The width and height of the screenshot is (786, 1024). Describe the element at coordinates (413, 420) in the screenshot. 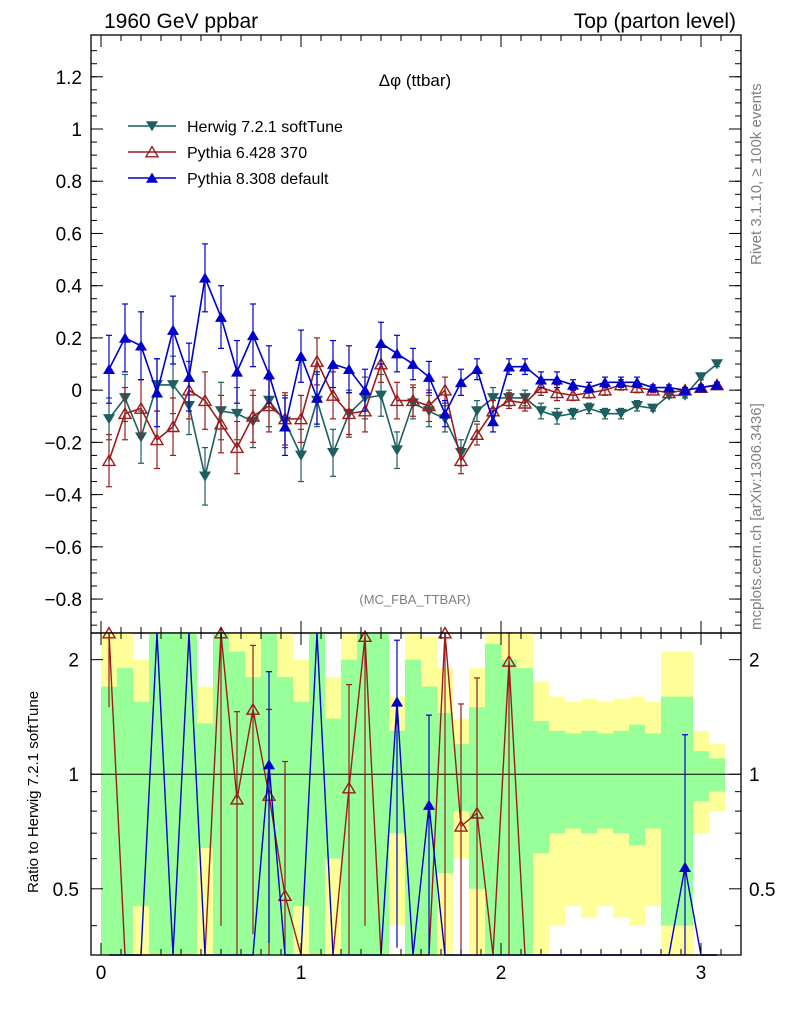

I see `series-line` at that location.